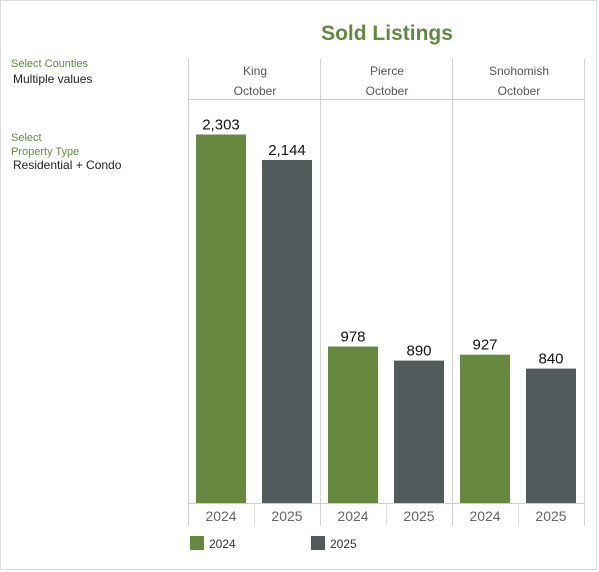 The image size is (599, 572). I want to click on panel-county-label: Pierce, so click(386, 71).